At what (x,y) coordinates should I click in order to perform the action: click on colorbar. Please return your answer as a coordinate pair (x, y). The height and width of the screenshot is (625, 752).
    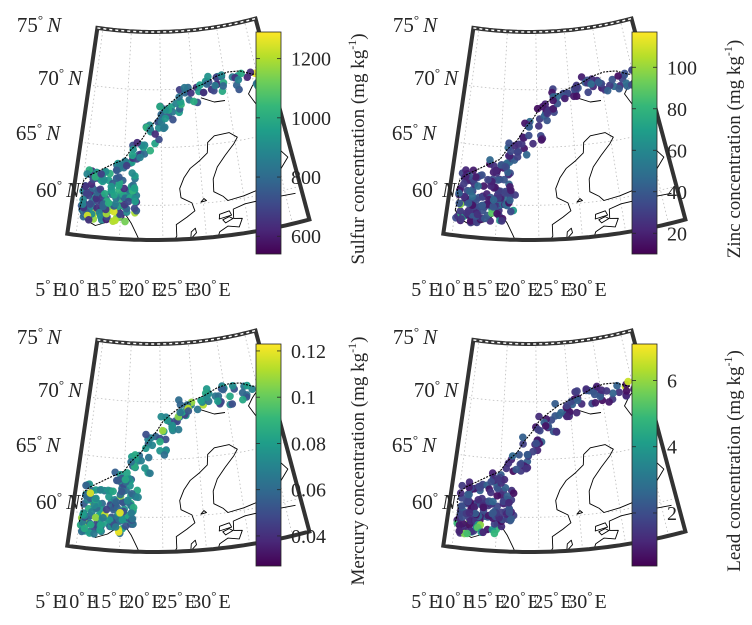
    Looking at the image, I should click on (644, 143).